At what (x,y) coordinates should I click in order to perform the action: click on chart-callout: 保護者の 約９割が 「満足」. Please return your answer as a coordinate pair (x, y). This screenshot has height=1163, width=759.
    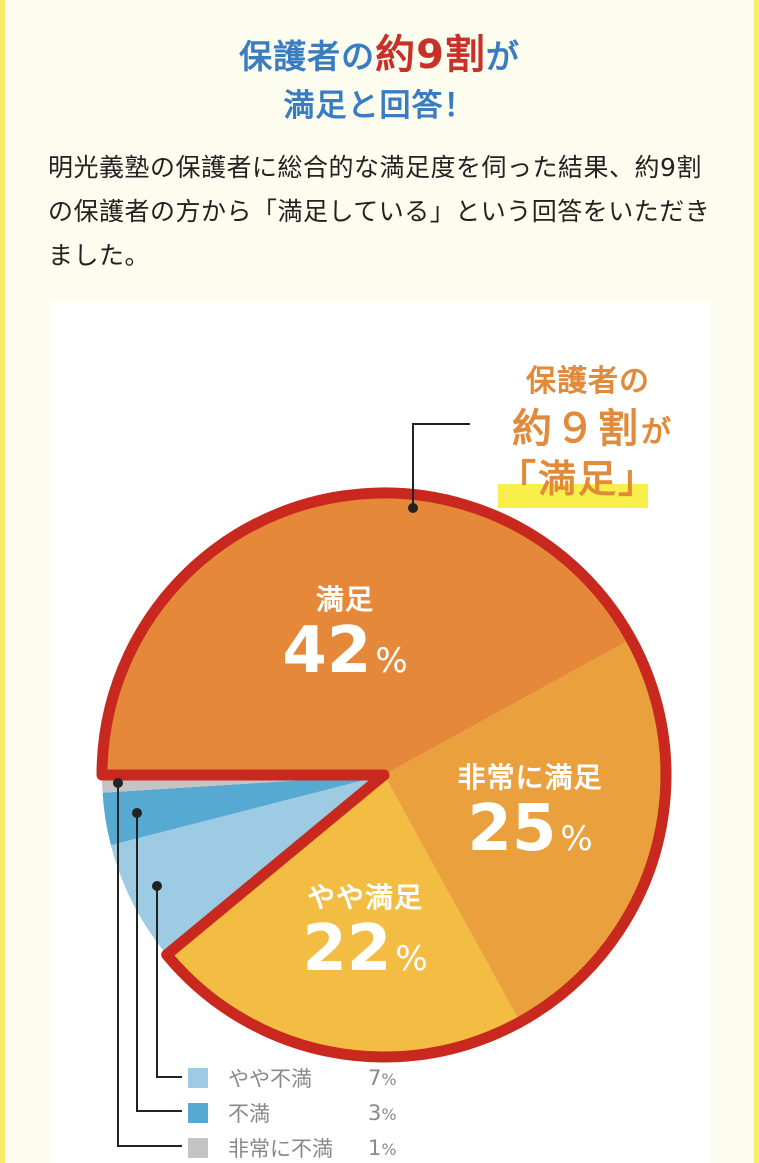
    Looking at the image, I should click on (588, 436).